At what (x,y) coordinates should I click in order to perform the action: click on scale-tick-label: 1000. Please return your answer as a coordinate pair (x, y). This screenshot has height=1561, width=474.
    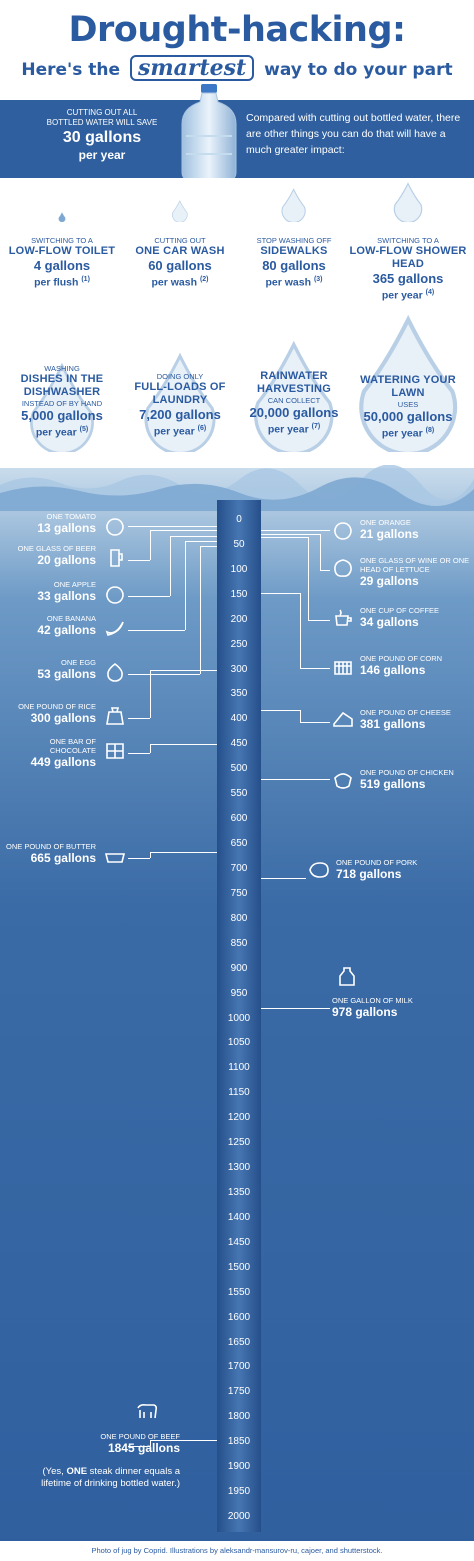
    Looking at the image, I should click on (239, 1018).